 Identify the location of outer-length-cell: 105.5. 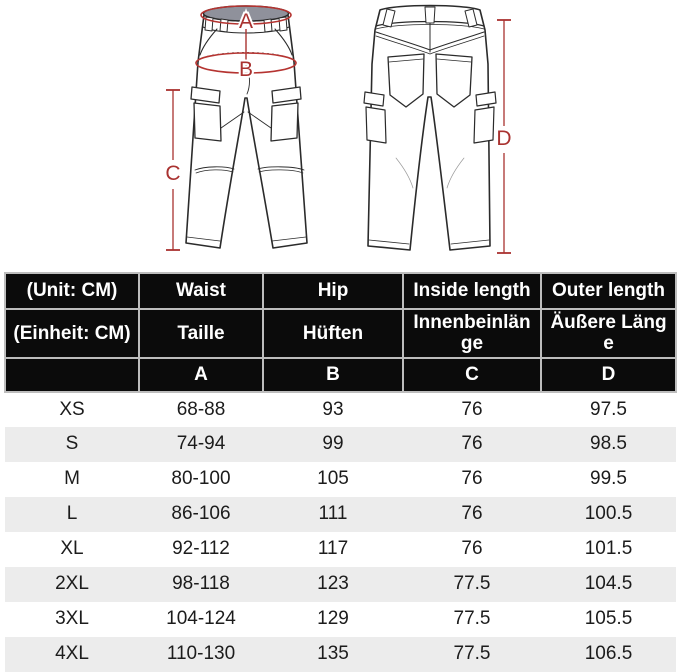
(608, 619).